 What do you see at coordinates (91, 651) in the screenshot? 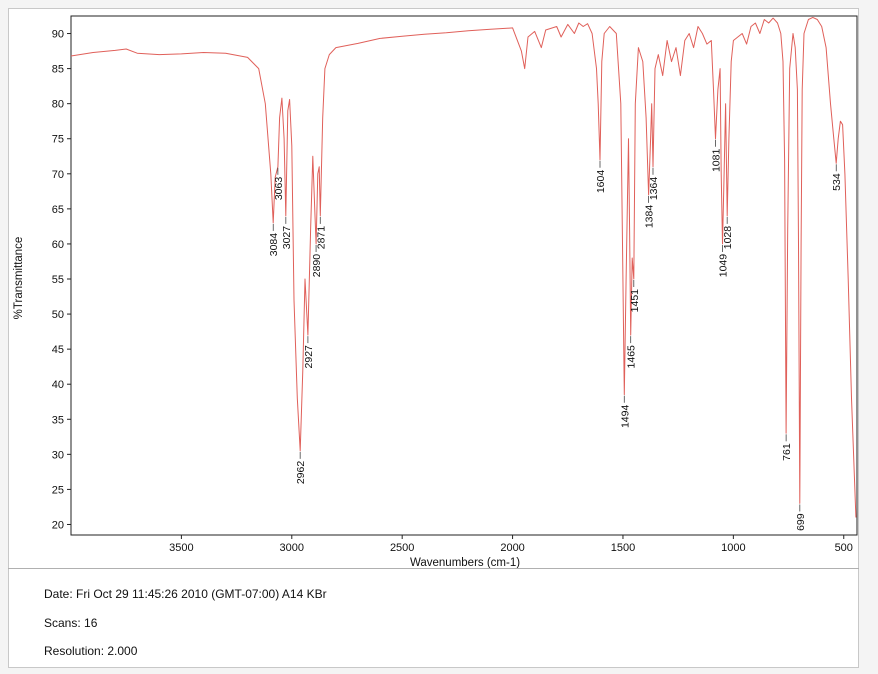
I see `resolution-value: Resolution: 2.000` at bounding box center [91, 651].